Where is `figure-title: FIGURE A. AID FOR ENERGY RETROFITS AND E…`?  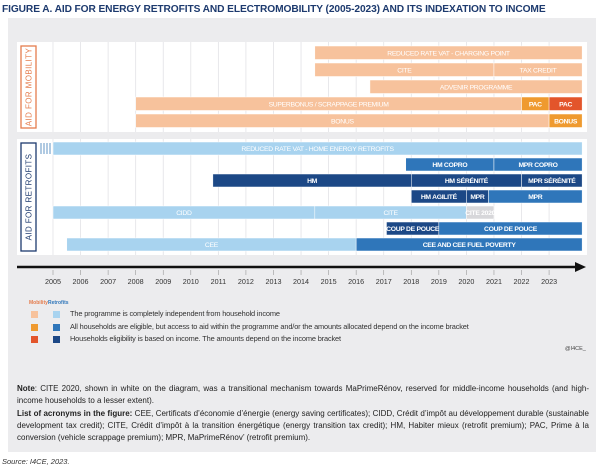
figure-title: FIGURE A. AID FOR ENERGY RETROFITS AND E… is located at coordinates (274, 9).